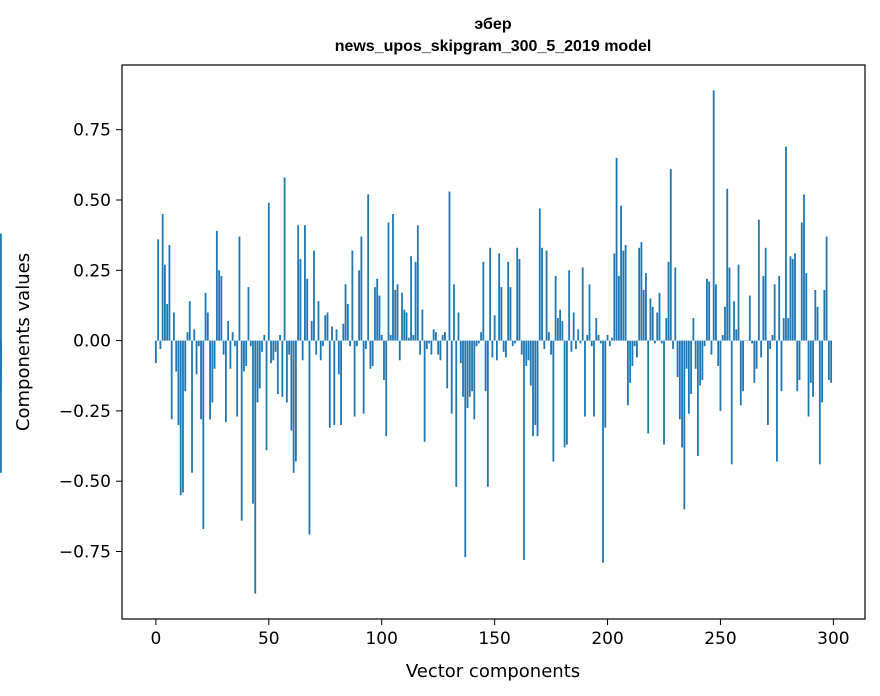 Image resolution: width=880 pixels, height=696 pixels. What do you see at coordinates (492, 24) in the screenshot?
I see `chart-title: эбер` at bounding box center [492, 24].